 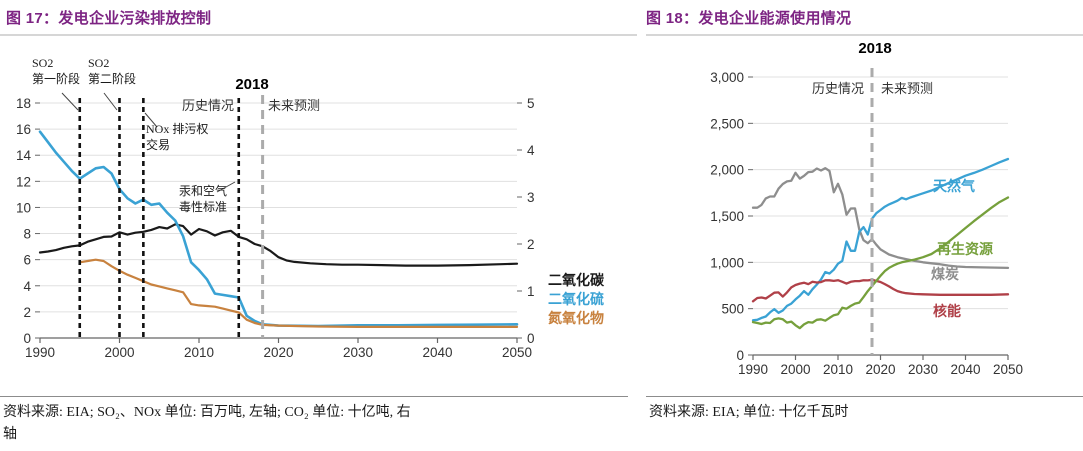 What do you see at coordinates (965, 250) in the screenshot?
I see `series-label-renewables: 再生资源` at bounding box center [965, 250].